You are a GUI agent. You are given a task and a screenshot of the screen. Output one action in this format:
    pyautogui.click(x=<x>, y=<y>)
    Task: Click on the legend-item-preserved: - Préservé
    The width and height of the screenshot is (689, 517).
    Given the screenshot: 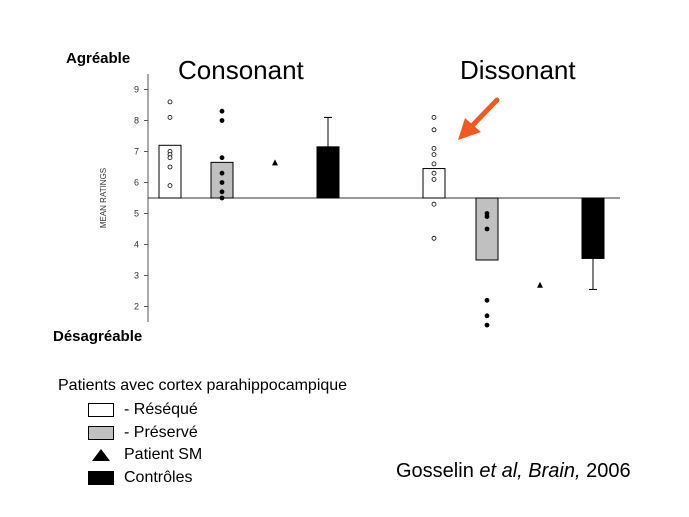 What is the action you would take?
    pyautogui.click(x=143, y=433)
    